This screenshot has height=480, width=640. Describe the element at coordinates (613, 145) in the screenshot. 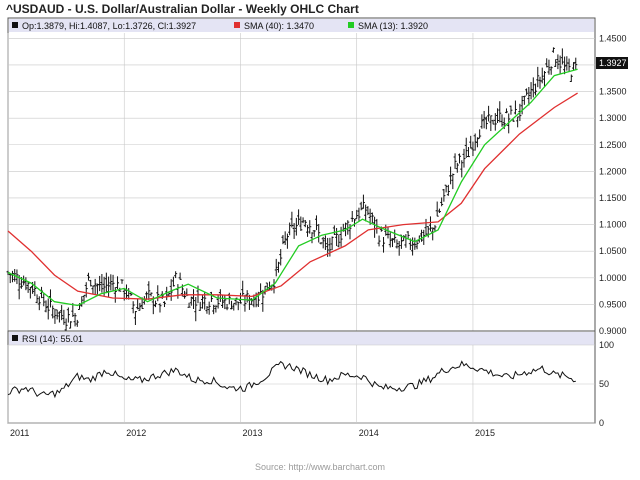

I see `price-y-tick-label: 1.2500` at that location.